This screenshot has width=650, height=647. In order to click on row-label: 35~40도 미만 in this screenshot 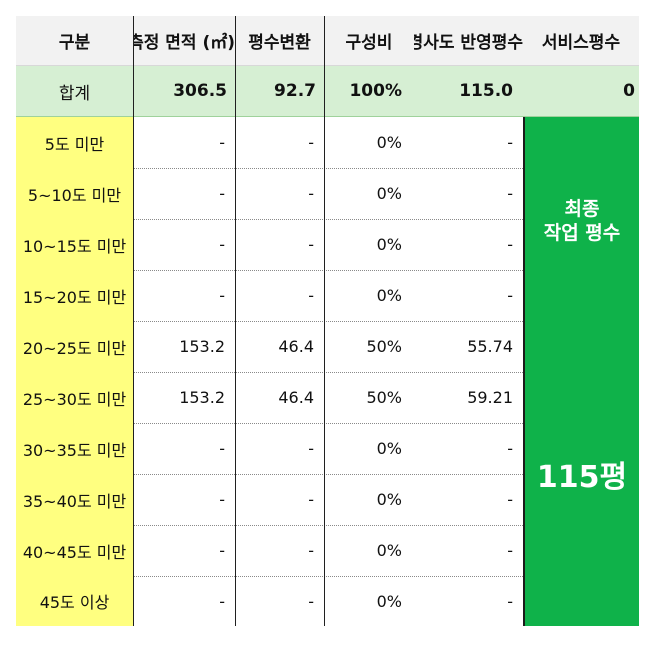, I will do `click(74, 499)`.